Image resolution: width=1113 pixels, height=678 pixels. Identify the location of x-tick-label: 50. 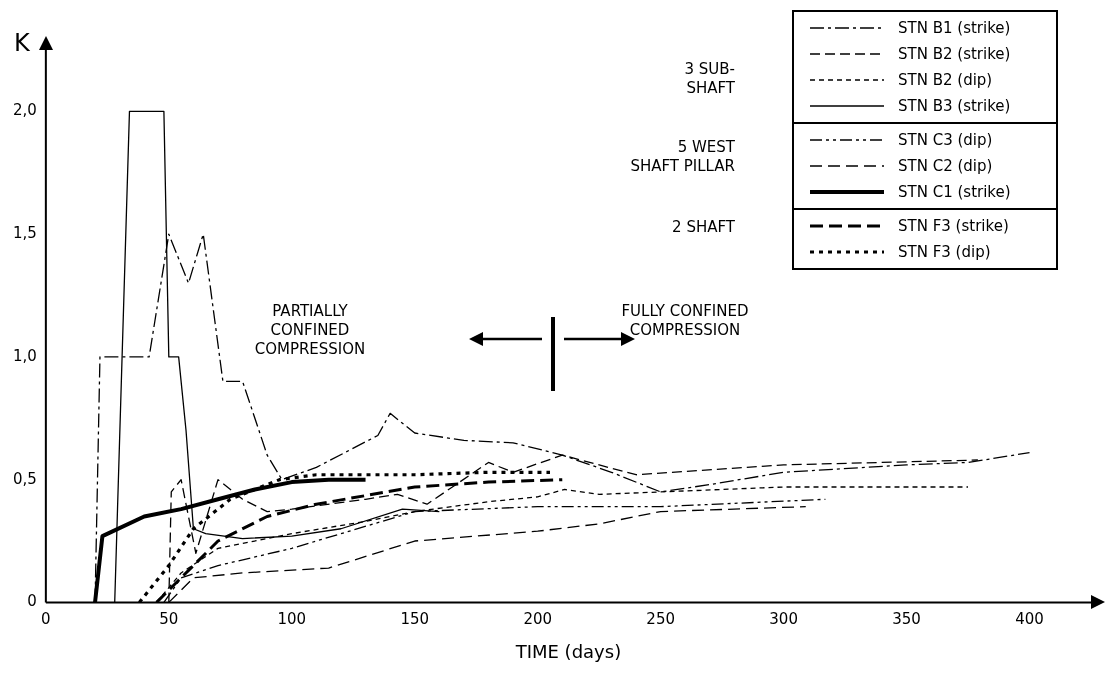
(169, 619).